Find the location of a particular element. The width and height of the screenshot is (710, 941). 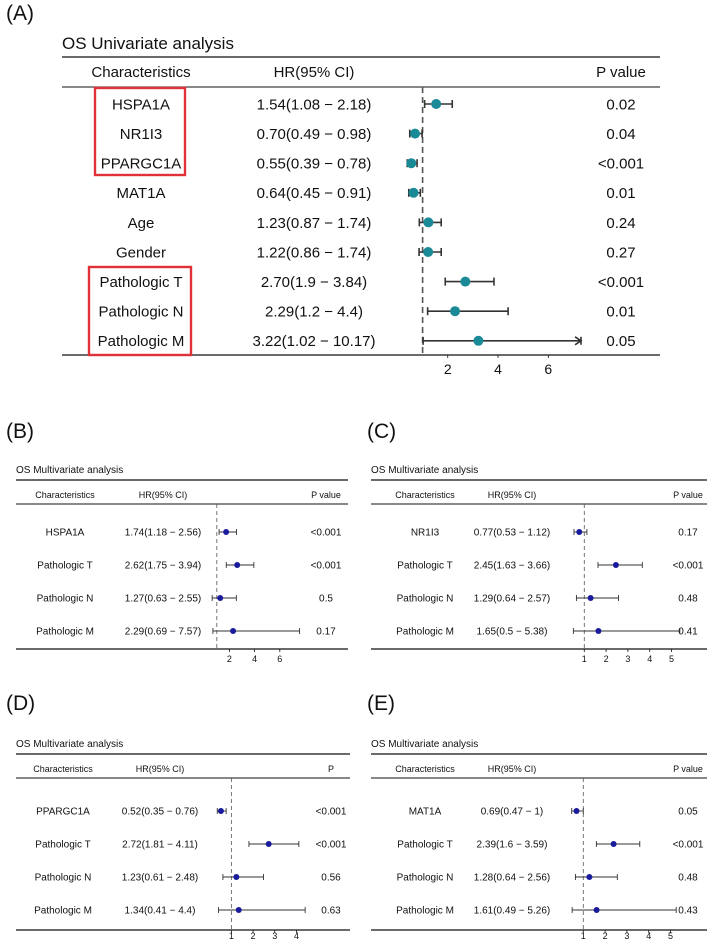

x-tick-label: 5 is located at coordinates (670, 936).